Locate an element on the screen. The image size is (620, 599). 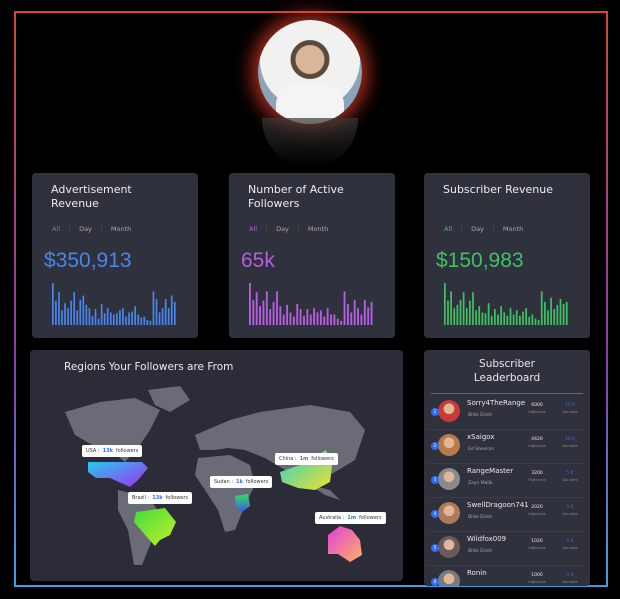
region-name: Australia : is located at coordinates (332, 518).